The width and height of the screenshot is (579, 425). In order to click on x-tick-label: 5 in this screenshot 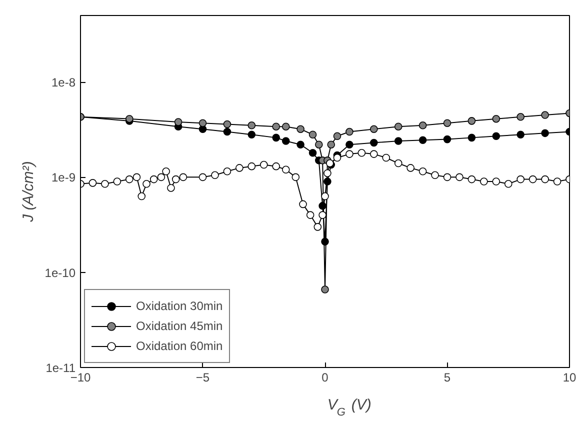, I will do `click(447, 377)`.